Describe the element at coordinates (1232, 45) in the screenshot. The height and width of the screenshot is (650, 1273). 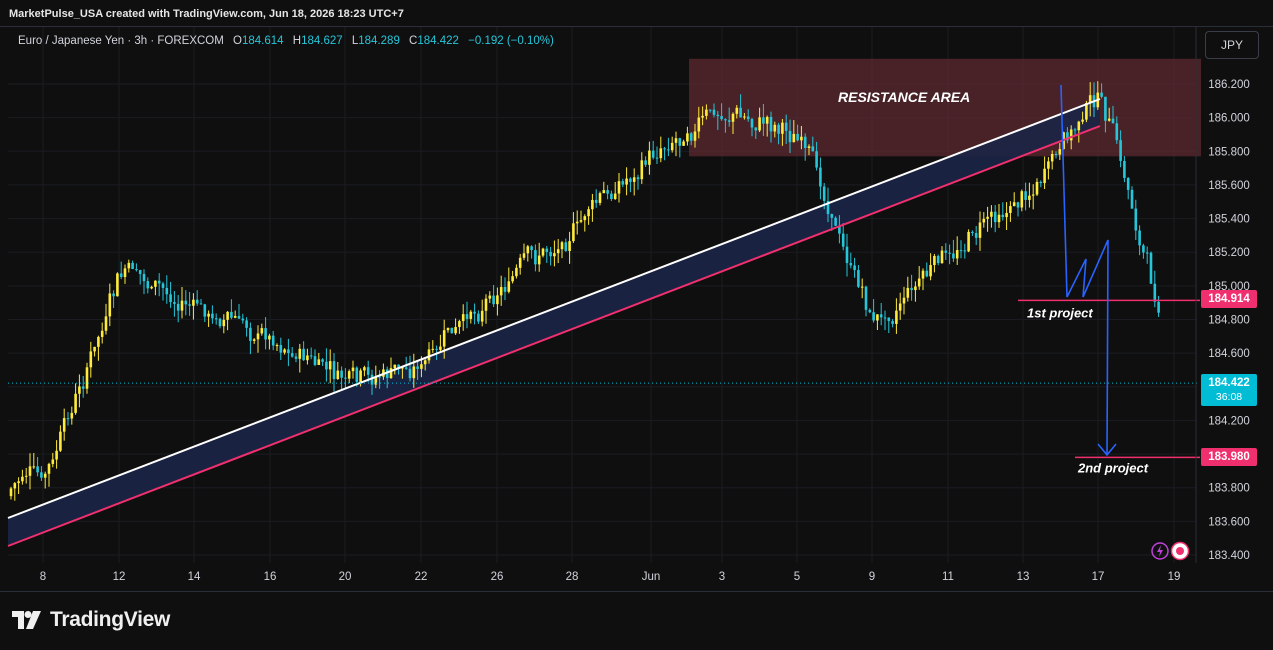
I see `currency-button: JPY` at that location.